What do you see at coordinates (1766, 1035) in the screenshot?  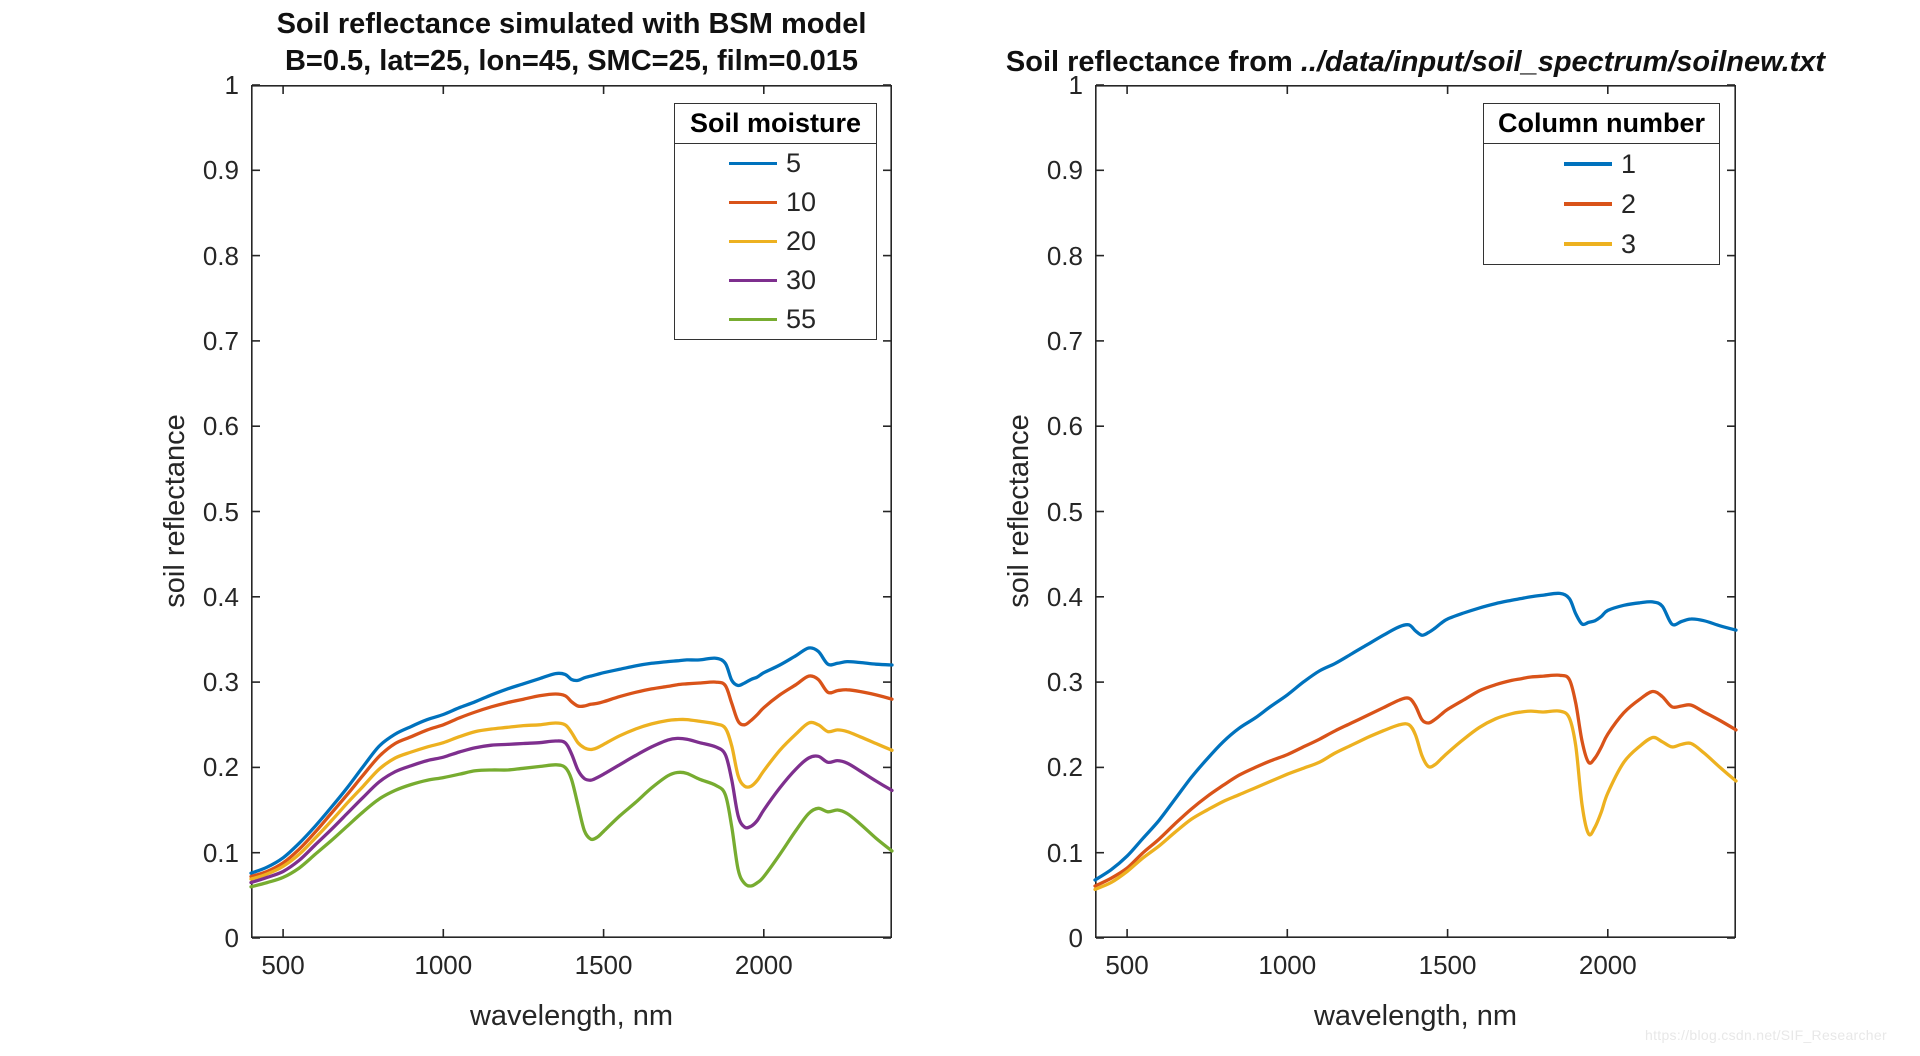 I see `watermark: https://blog.csdn.net/SIF_Researcher` at bounding box center [1766, 1035].